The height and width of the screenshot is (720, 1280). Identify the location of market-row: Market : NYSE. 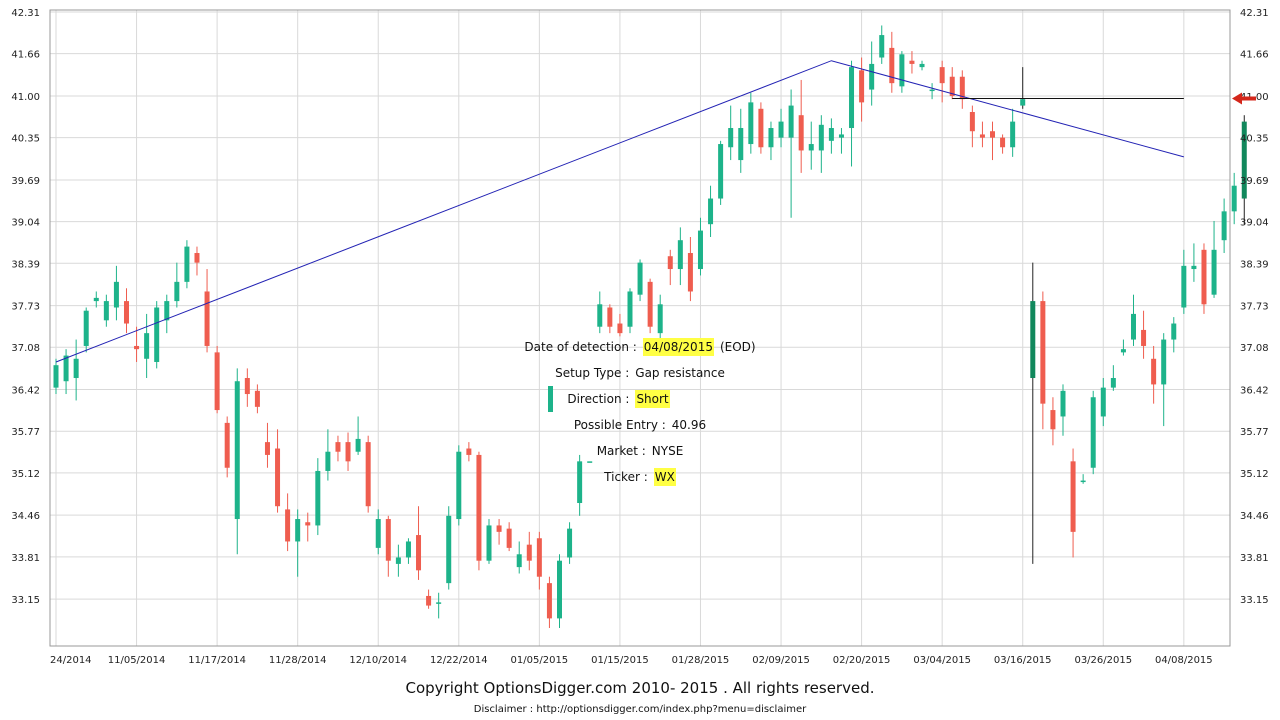
(640, 451).